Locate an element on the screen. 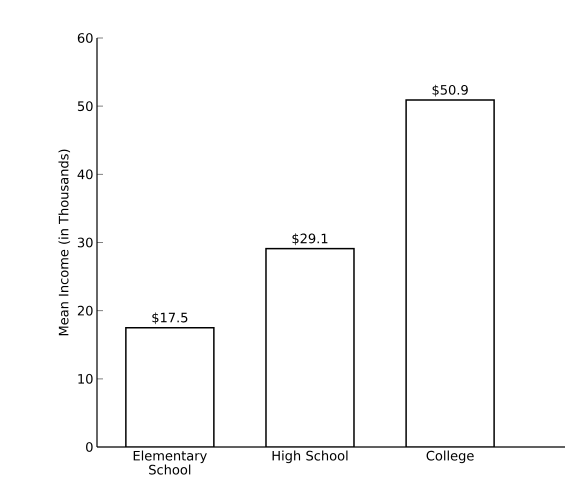 Image resolution: width=567 pixels, height=501 pixels. y-tick-label: 20 is located at coordinates (85, 311).